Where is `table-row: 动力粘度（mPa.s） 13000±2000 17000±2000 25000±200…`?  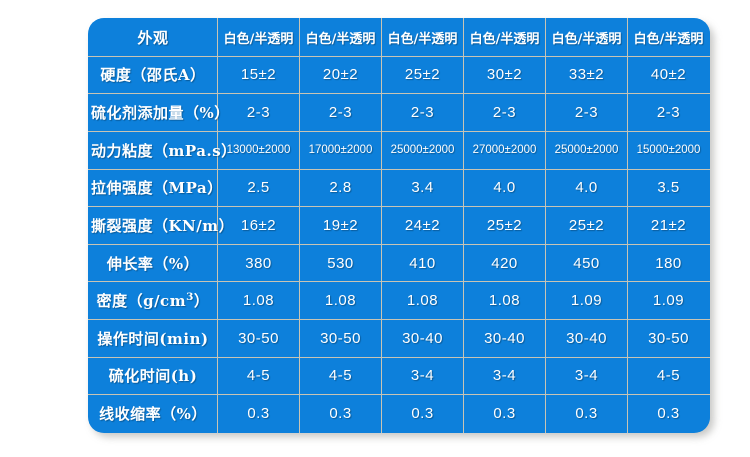 table-row: 动力粘度（mPa.s） 13000±2000 17000±2000 25000±200… is located at coordinates (399, 150).